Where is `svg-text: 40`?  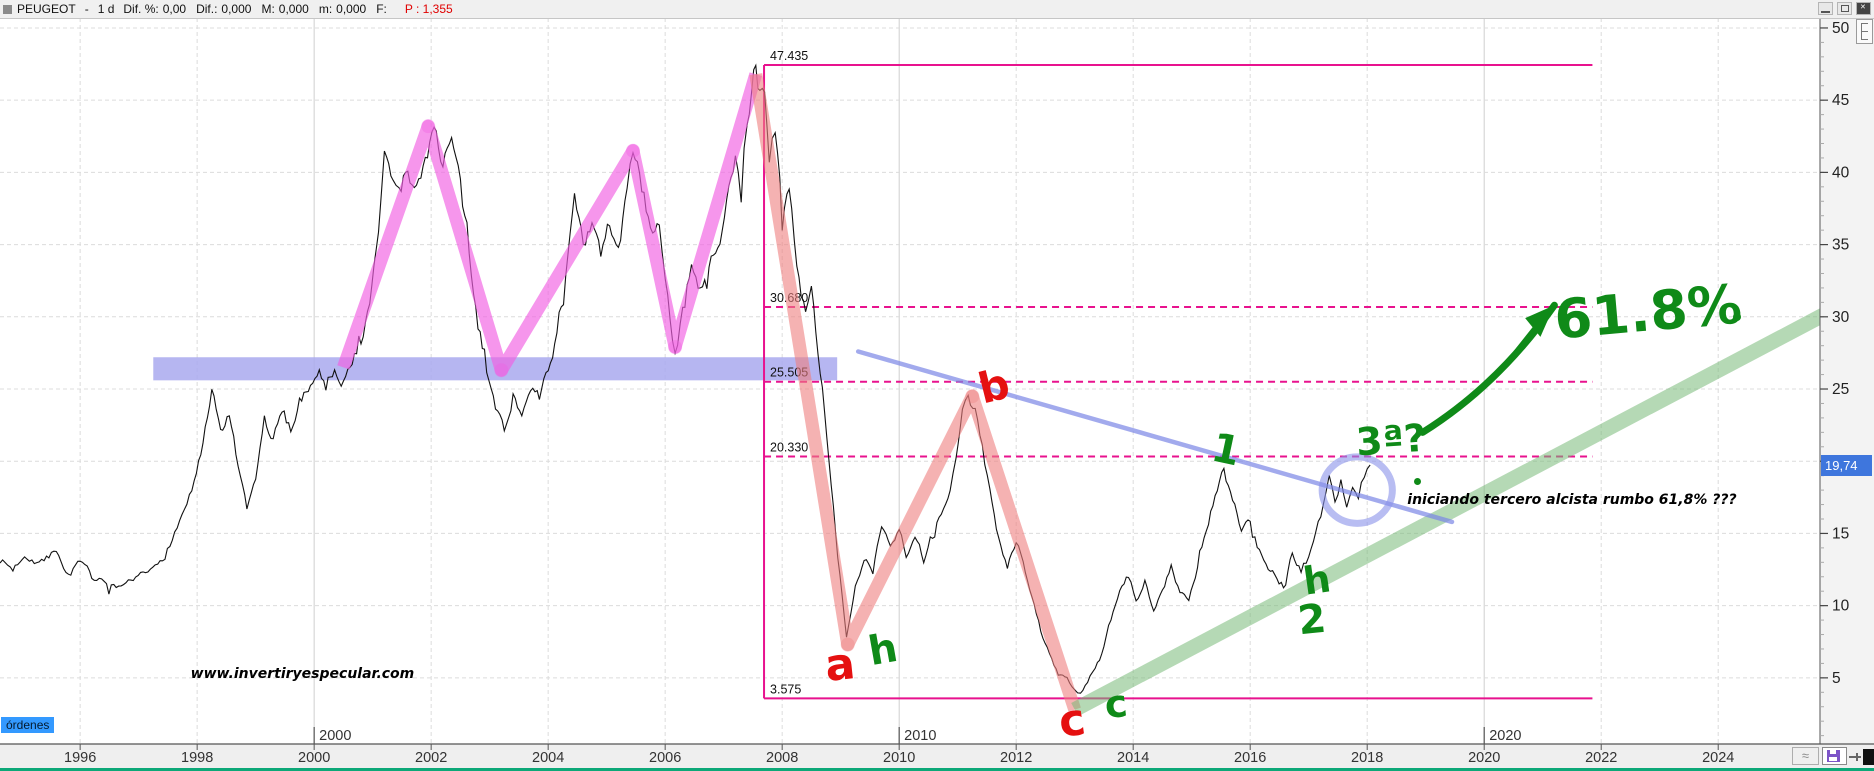
svg-text: 40 is located at coordinates (1841, 172).